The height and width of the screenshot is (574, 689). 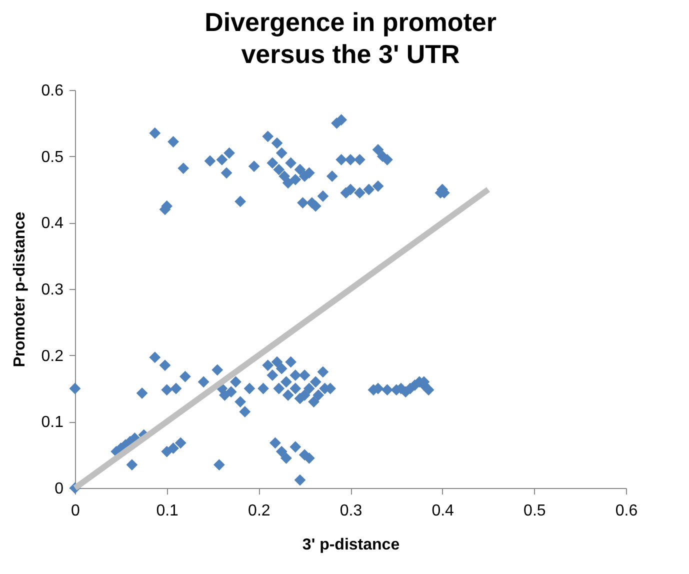 I want to click on y-tick-label: 0.5, so click(x=52, y=157).